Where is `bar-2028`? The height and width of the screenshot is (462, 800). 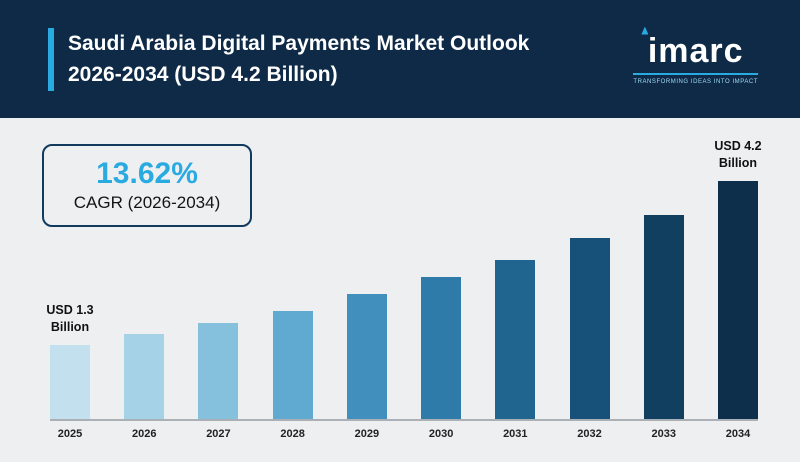
bar-2028 is located at coordinates (292, 365).